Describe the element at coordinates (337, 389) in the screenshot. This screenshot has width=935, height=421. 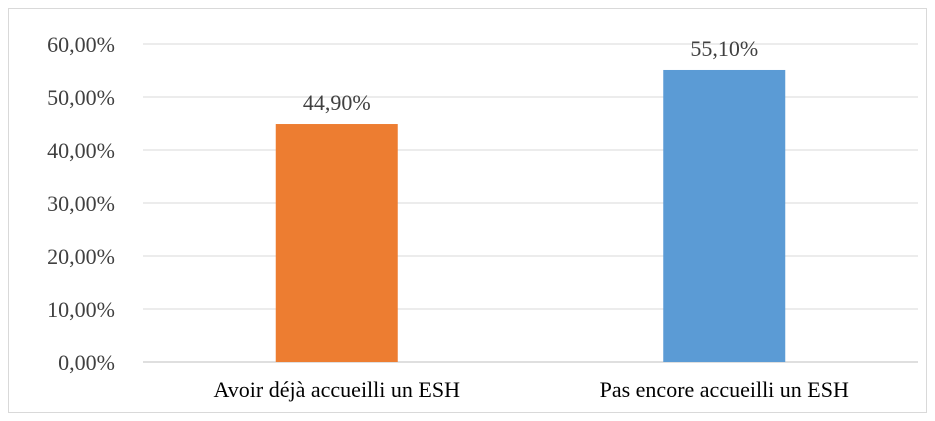
I see `x-category-label: Avoir déjà accueilli un ESH` at that location.